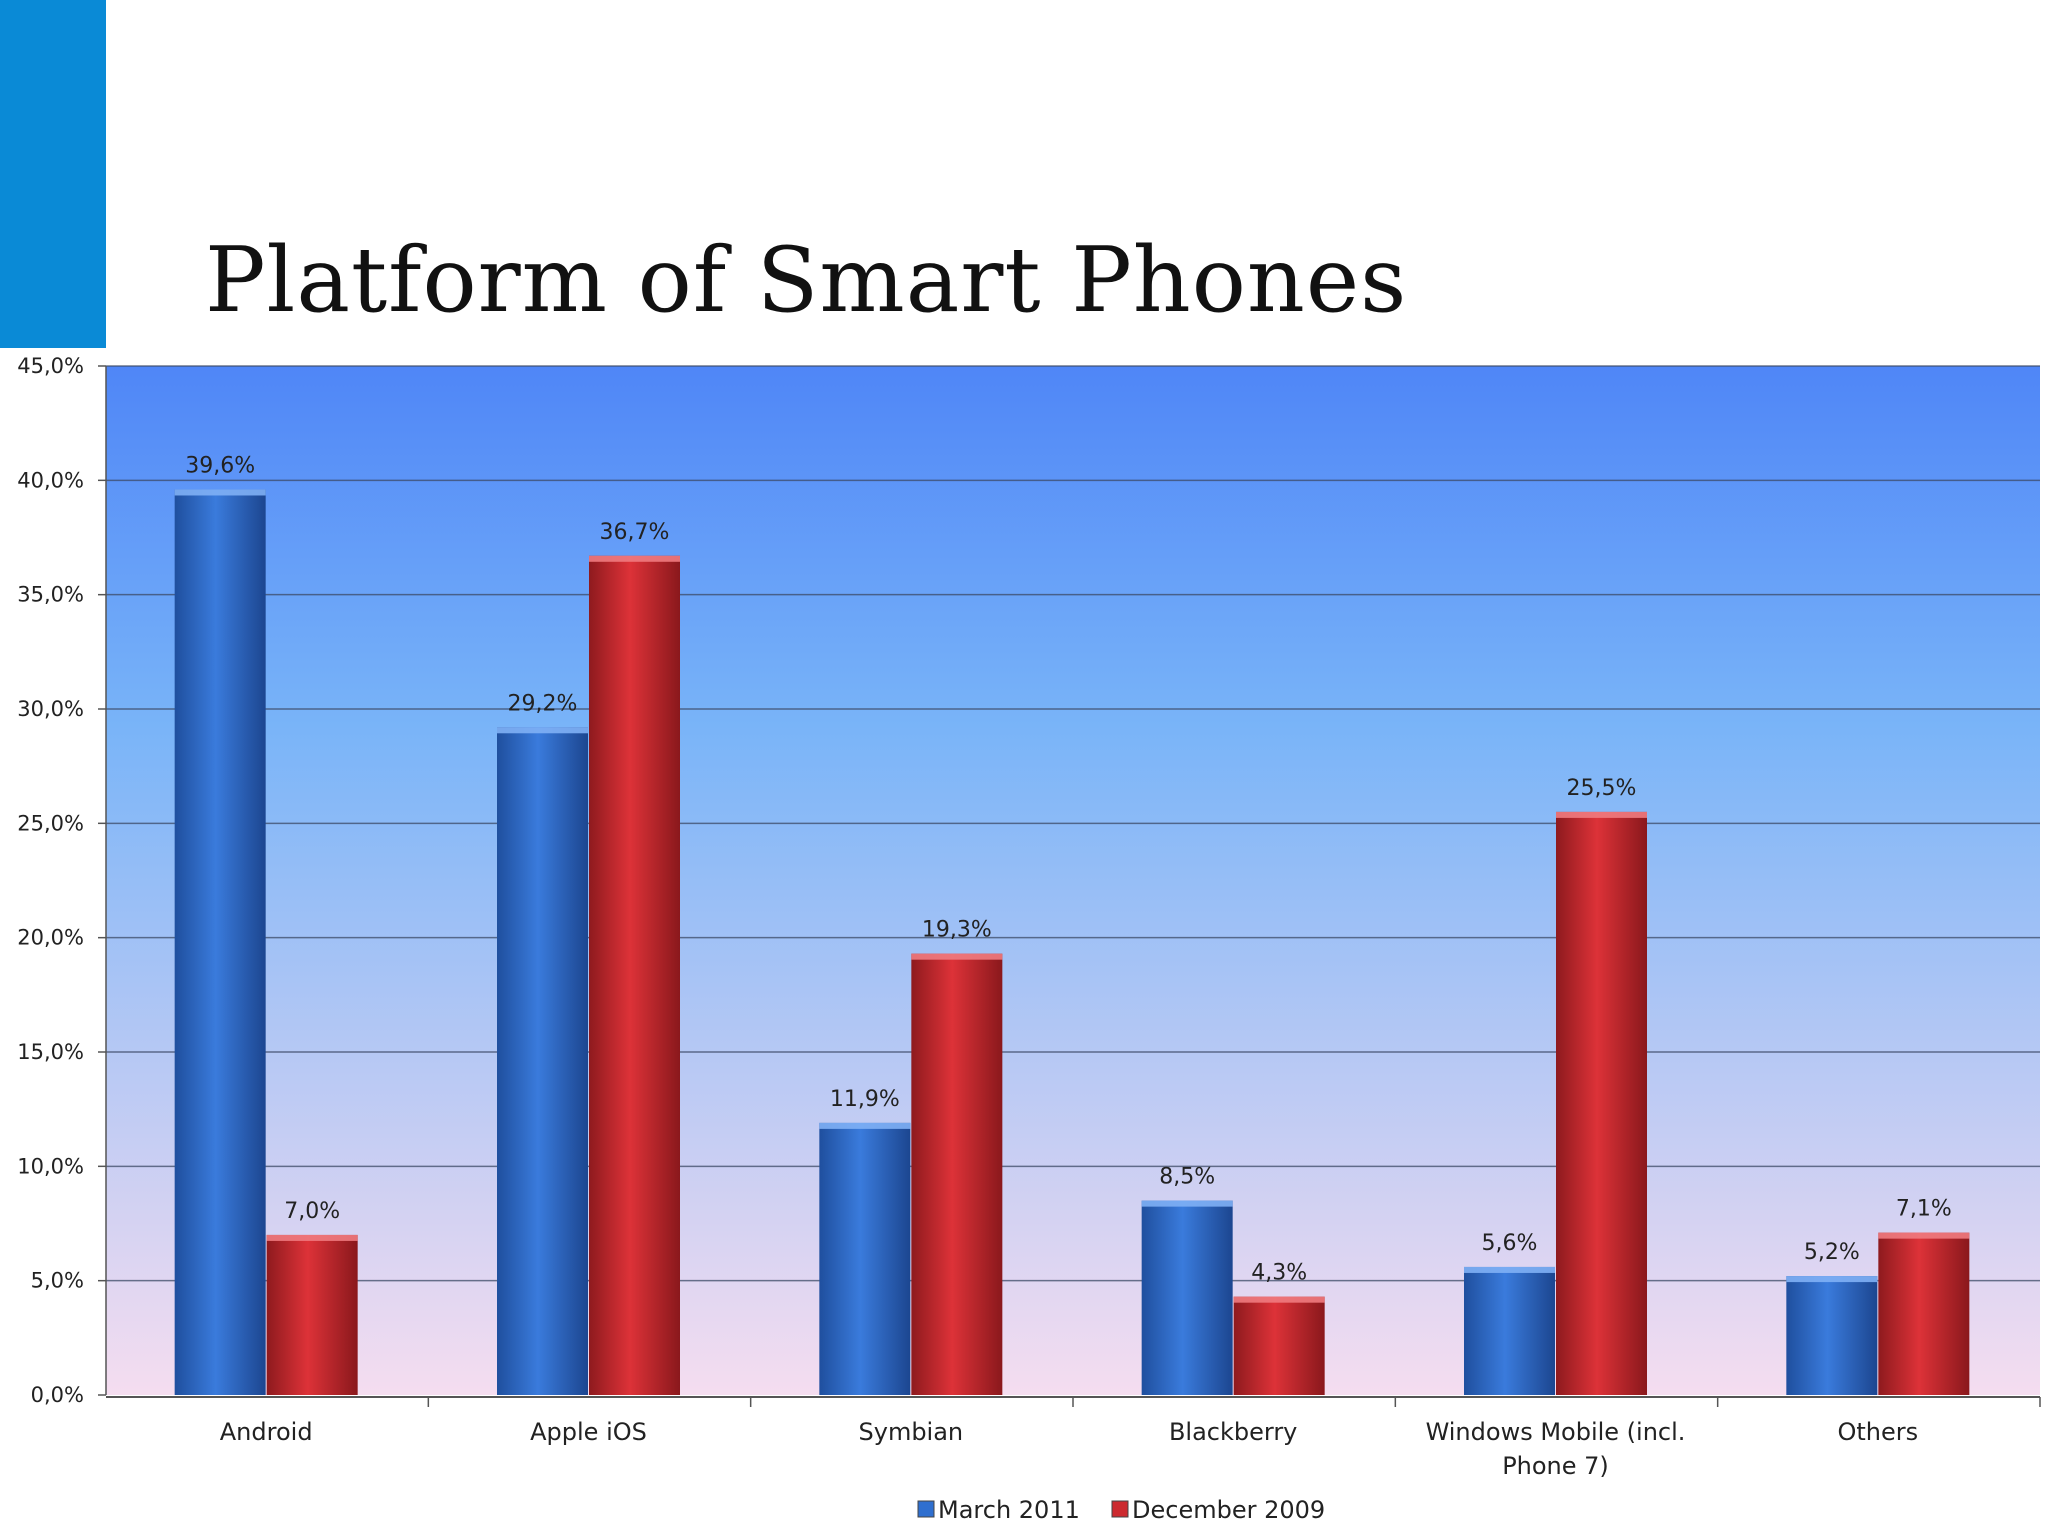 The height and width of the screenshot is (1536, 2048). I want to click on y-tick-label: 0,0%, so click(57, 1395).